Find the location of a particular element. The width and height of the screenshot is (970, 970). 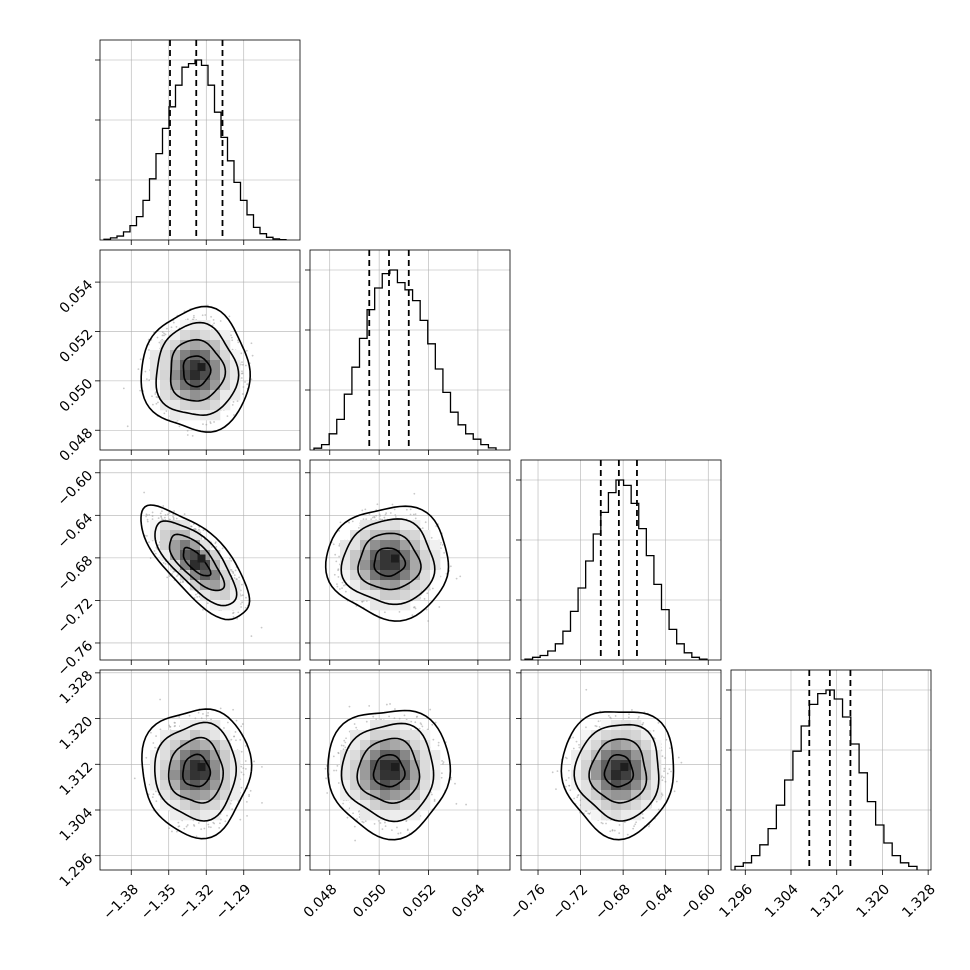

peak-marker is located at coordinates (394, 767).